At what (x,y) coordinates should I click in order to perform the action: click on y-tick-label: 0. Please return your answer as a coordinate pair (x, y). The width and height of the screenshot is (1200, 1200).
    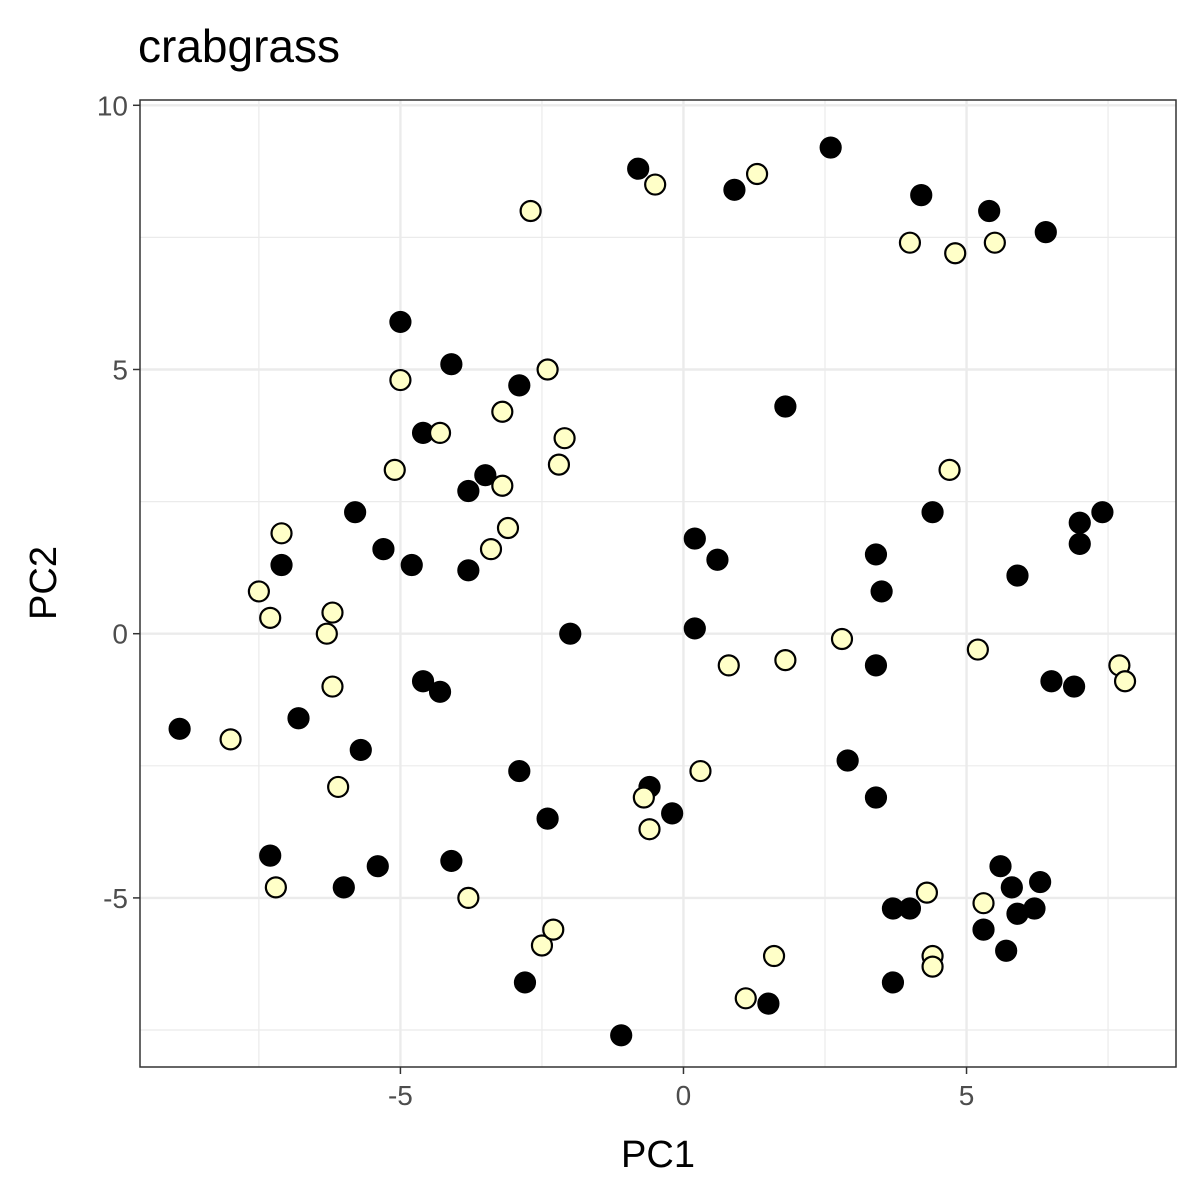
    Looking at the image, I should click on (120, 634).